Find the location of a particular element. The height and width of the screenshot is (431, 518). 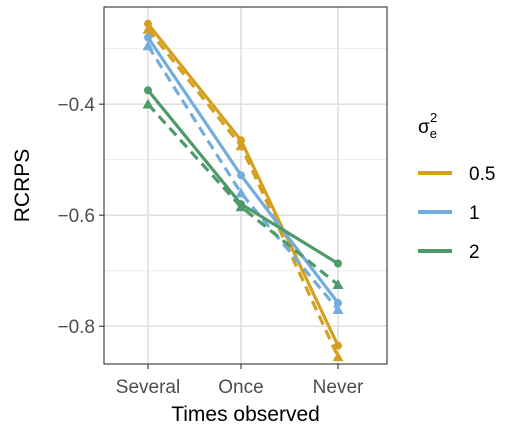

y-axis-title: RCRPS is located at coordinates (22, 186).